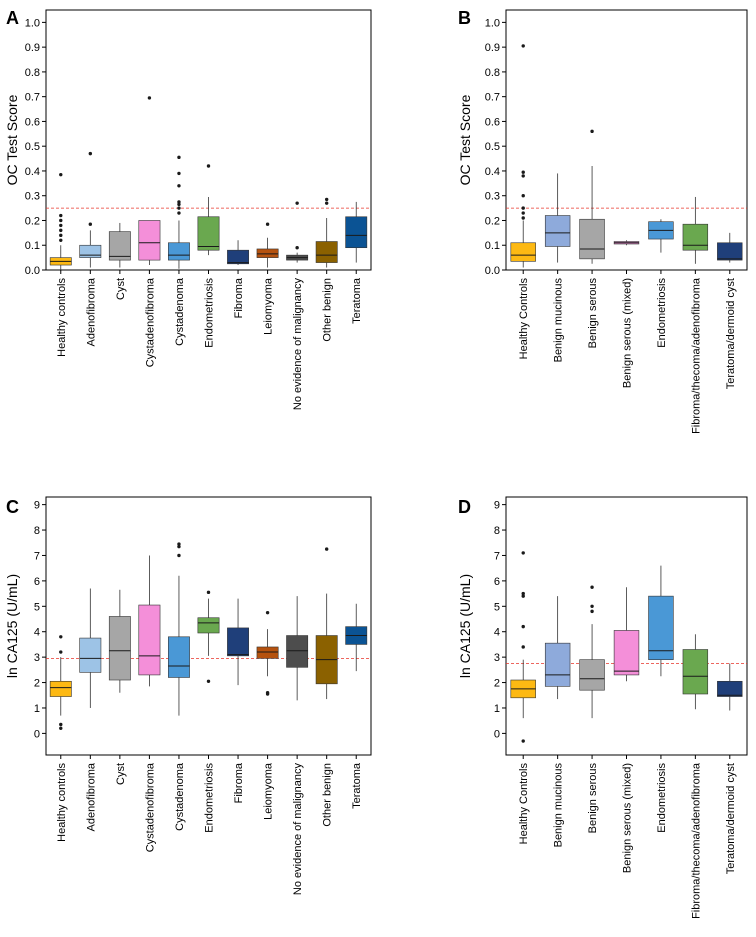 The image size is (756, 937). I want to click on y-axis-label: ln CA125 (U/mL), so click(465, 626).